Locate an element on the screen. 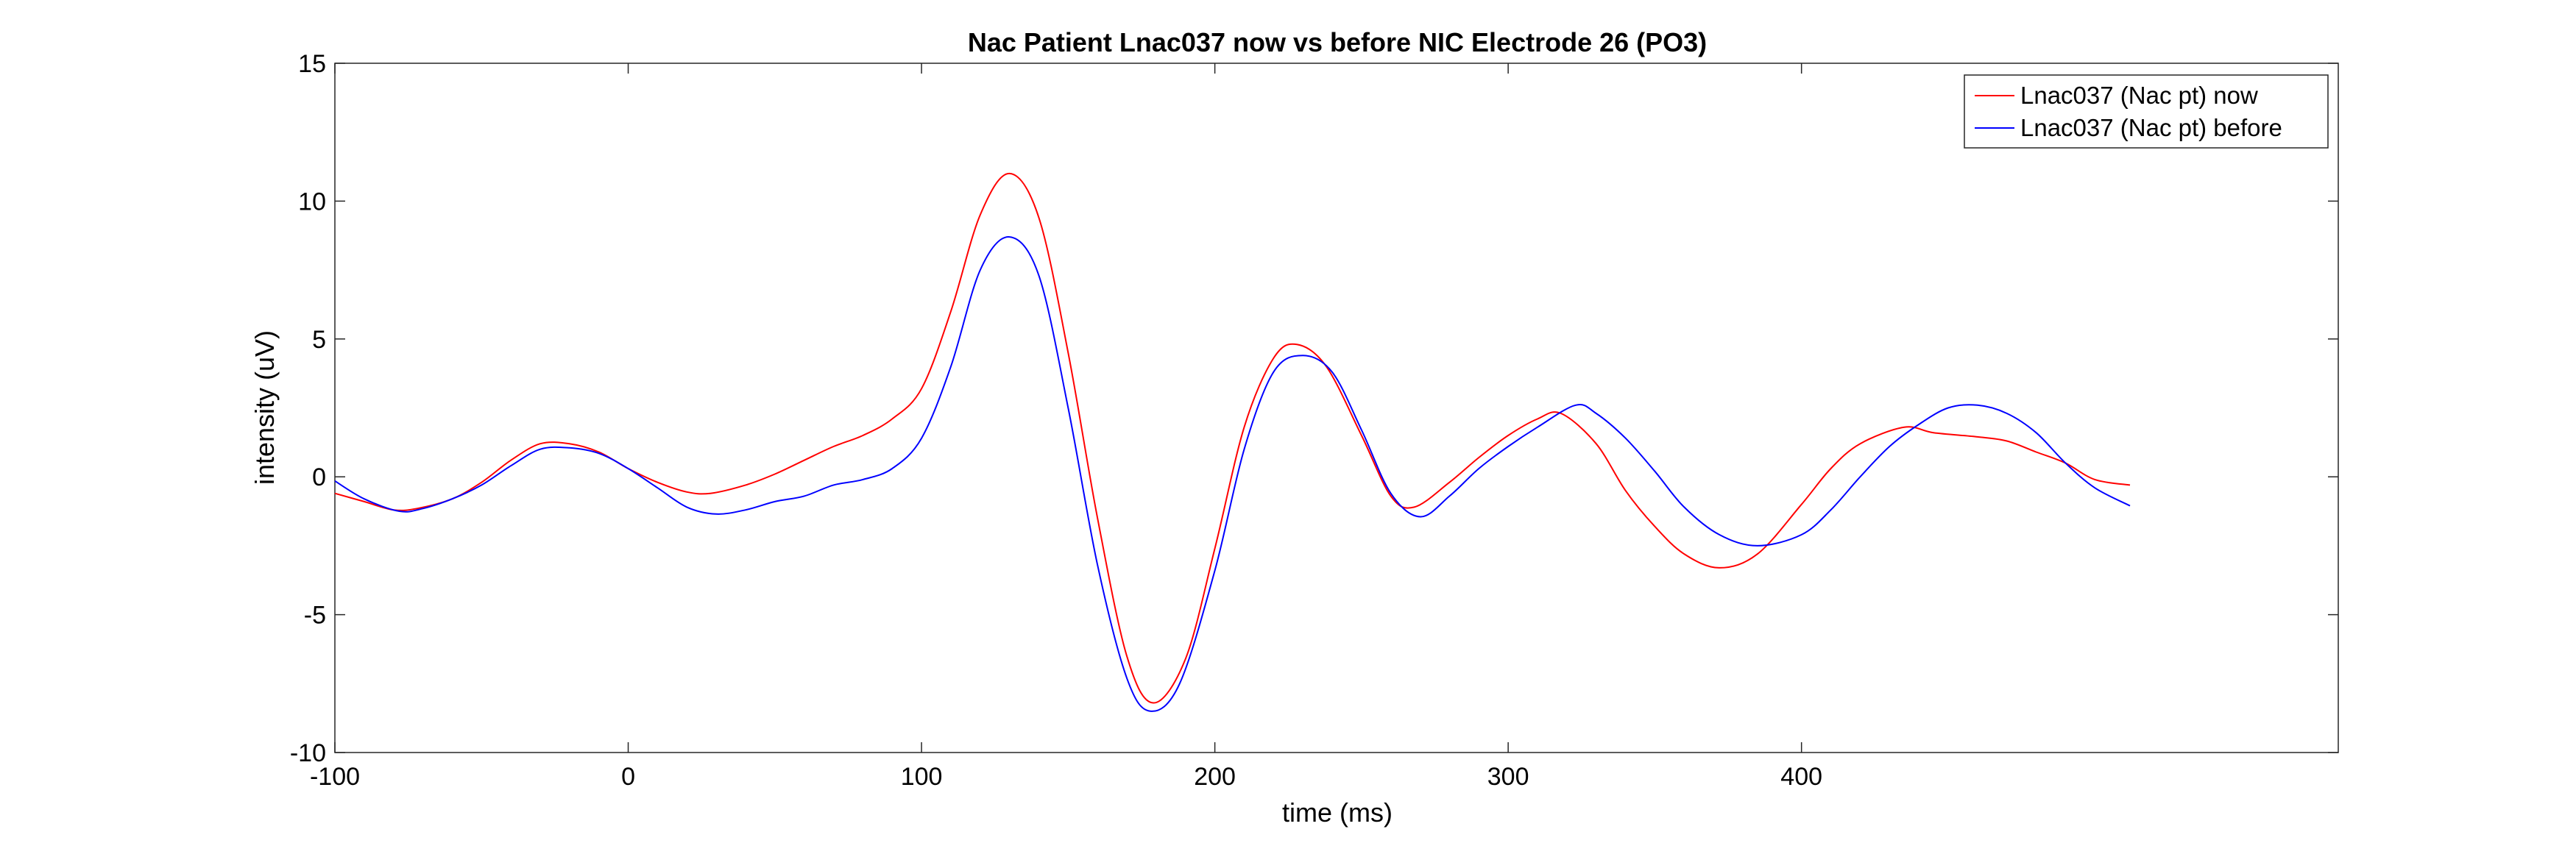  x-tick-label: -100 is located at coordinates (335, 777).